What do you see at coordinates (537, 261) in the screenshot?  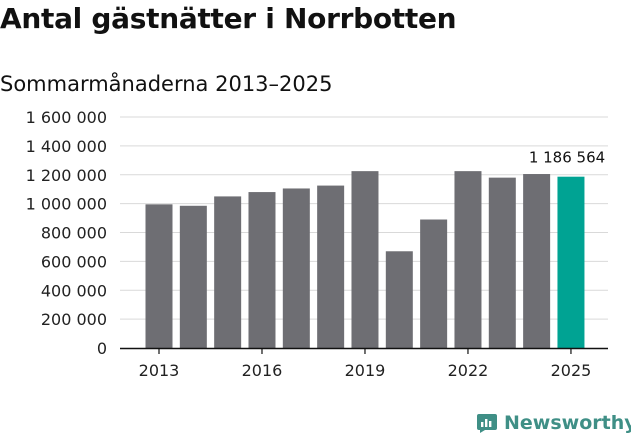 I see `bar-2024` at bounding box center [537, 261].